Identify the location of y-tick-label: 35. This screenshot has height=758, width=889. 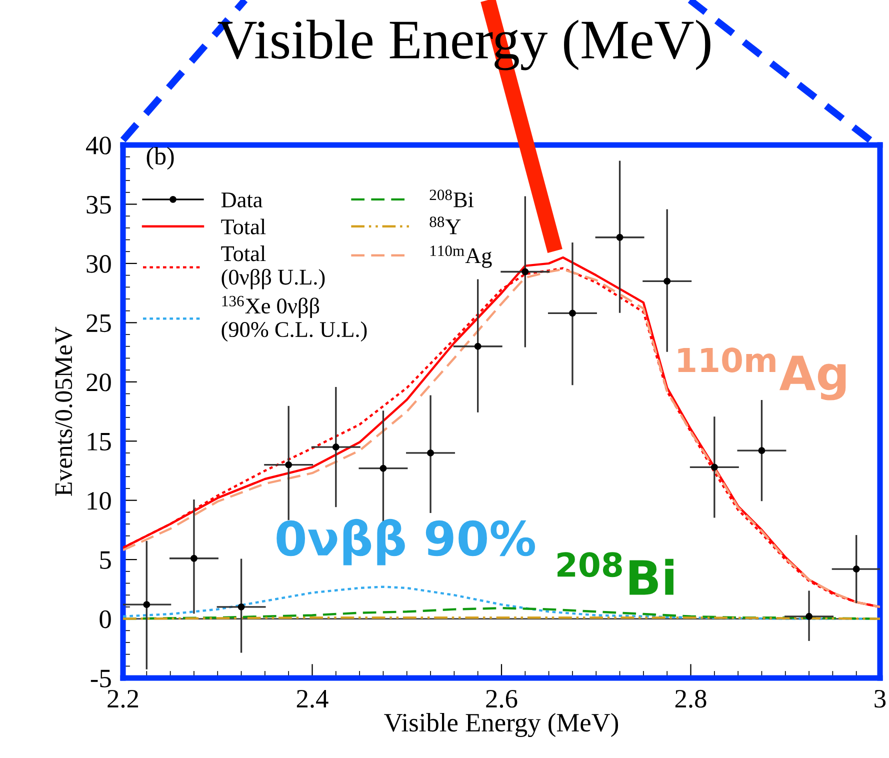
(98, 205).